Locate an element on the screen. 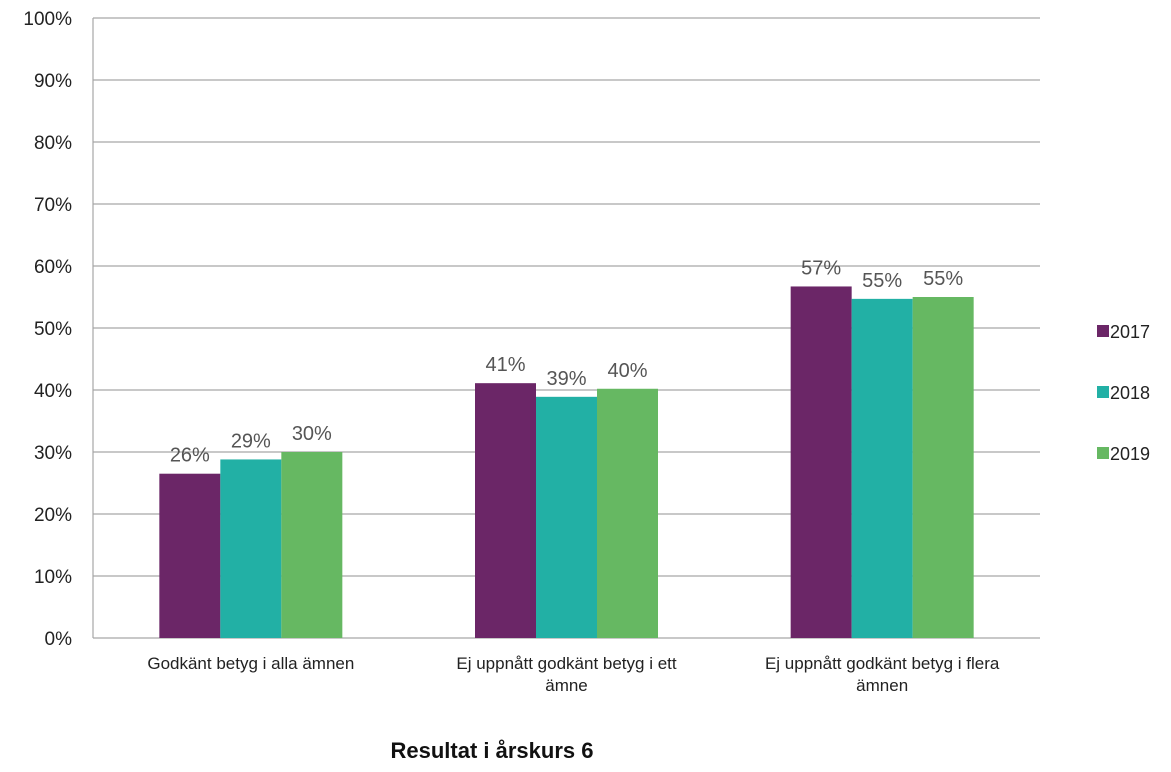 This screenshot has width=1171, height=772. x-tick-label: ämne is located at coordinates (566, 685).